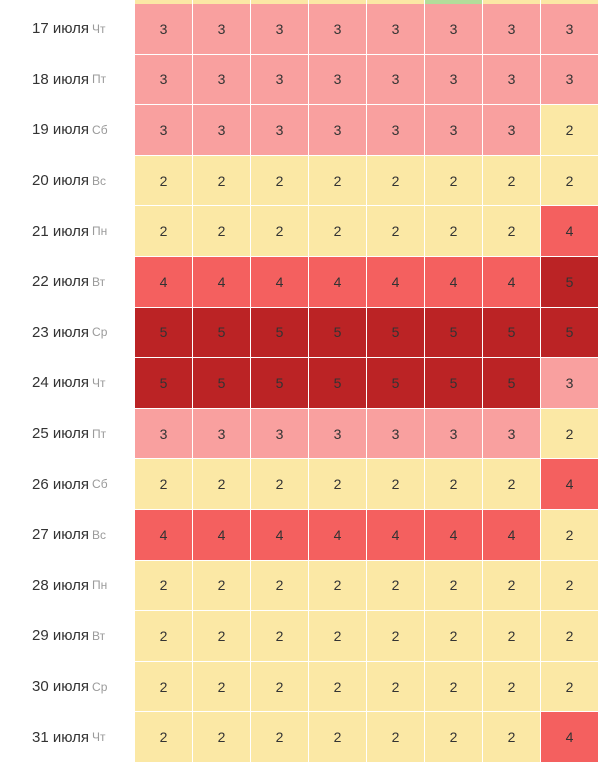 This screenshot has height=768, width=606. Describe the element at coordinates (67, 383) in the screenshot. I see `date-label: 24 июля Чт` at that location.